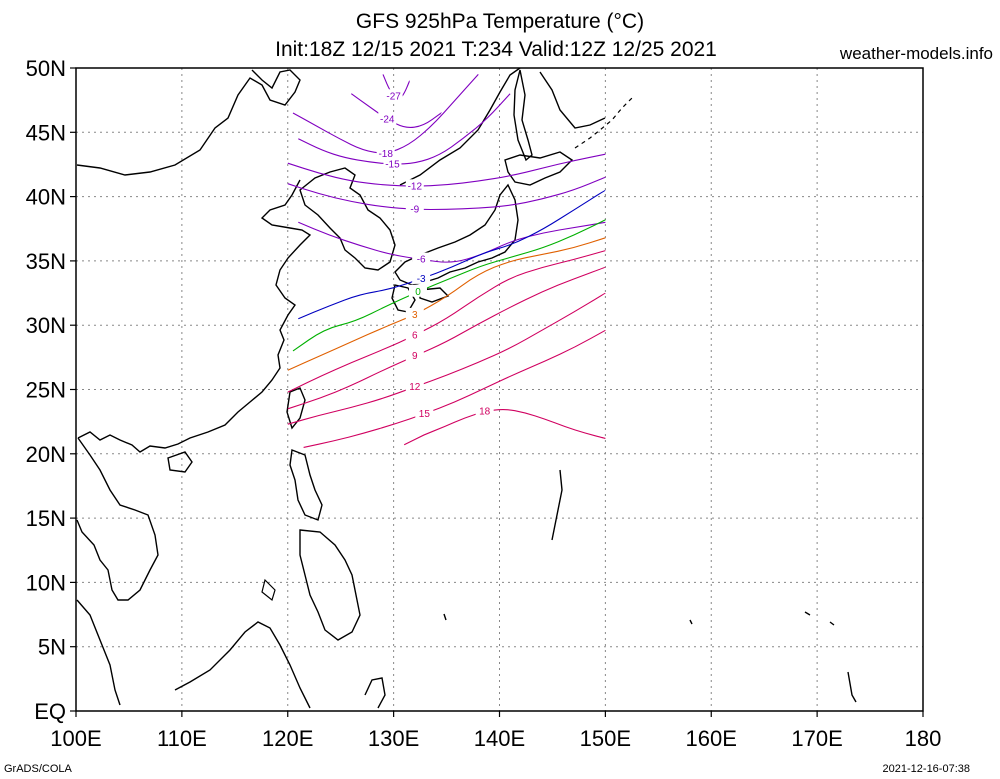 Image resolution: width=1000 pixels, height=779 pixels. What do you see at coordinates (500, 21) in the screenshot?
I see `map-title-line-1: GFS 925hPa Temperature (°C)` at bounding box center [500, 21].